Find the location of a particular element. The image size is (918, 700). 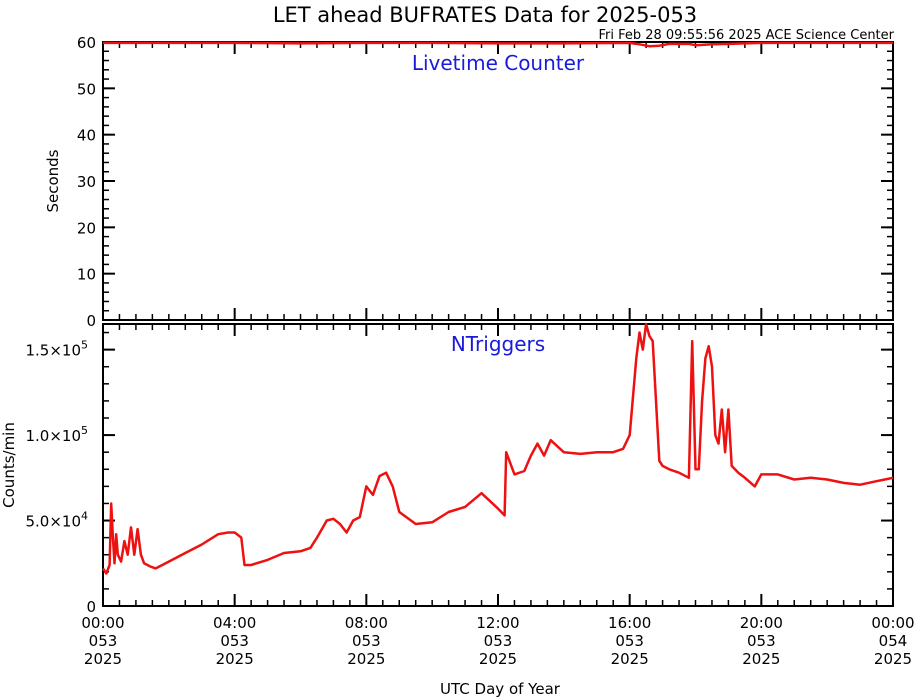

x-tick-label-time: 04:00 is located at coordinates (234, 623).